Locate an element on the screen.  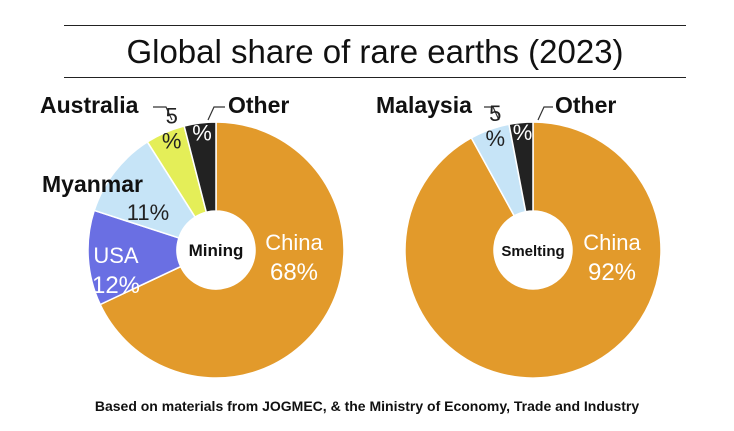
slice-mining-other is located at coordinates (200, 167).